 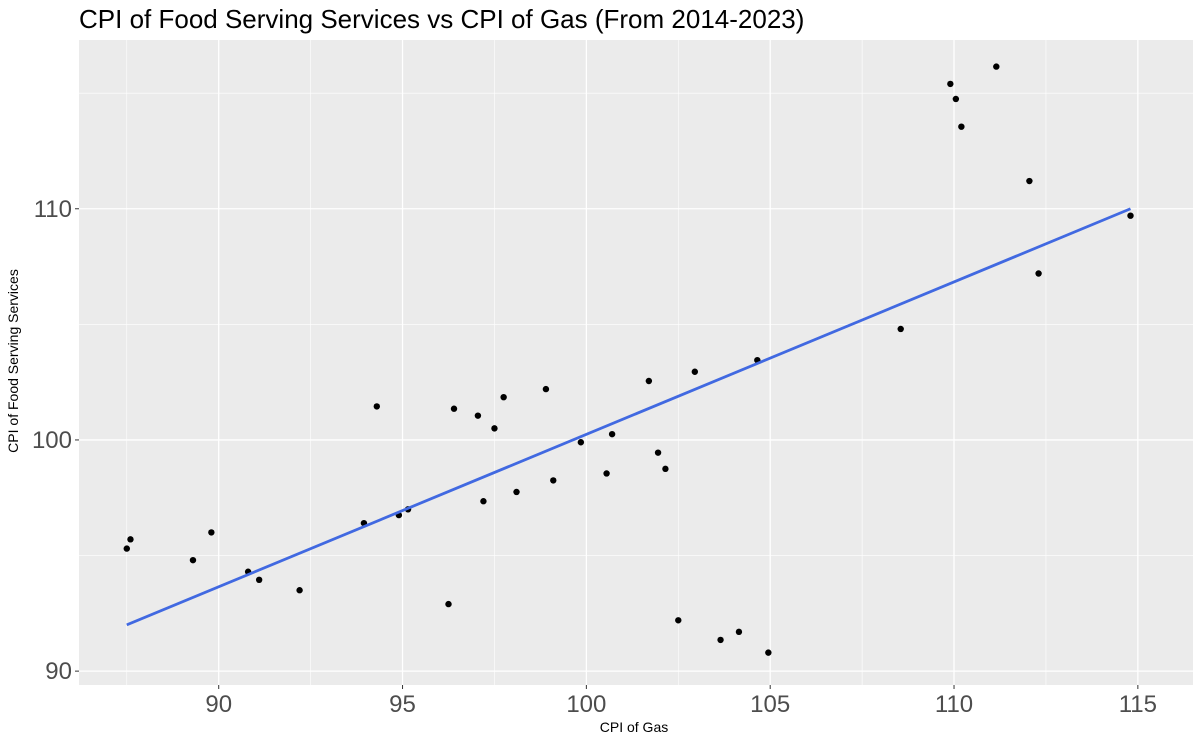 I want to click on y-axis-title: CPI of Food Serving Services, so click(x=13, y=361).